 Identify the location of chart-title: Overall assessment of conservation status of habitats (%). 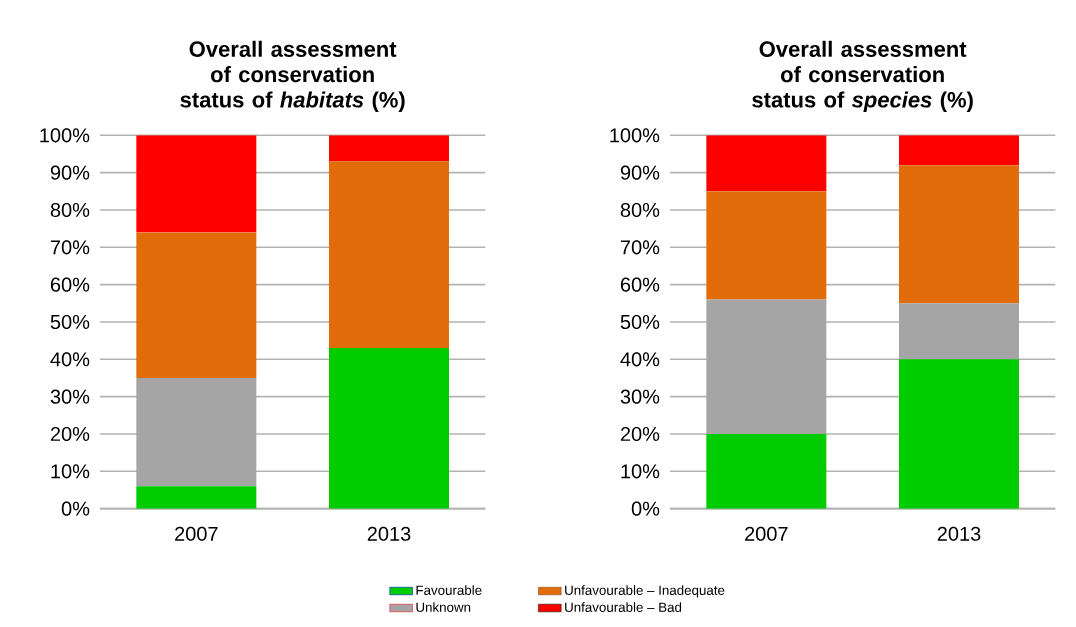
(292, 76).